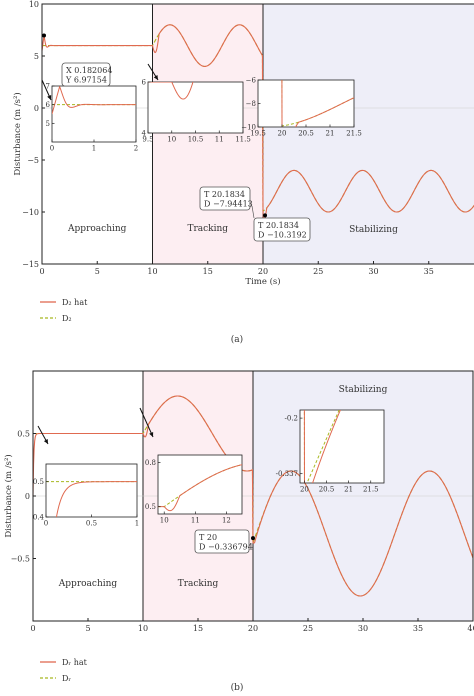 The width and height of the screenshot is (474, 696). What do you see at coordinates (23, 434) in the screenshot?
I see `y-tick-label: 0.5` at bounding box center [23, 434].